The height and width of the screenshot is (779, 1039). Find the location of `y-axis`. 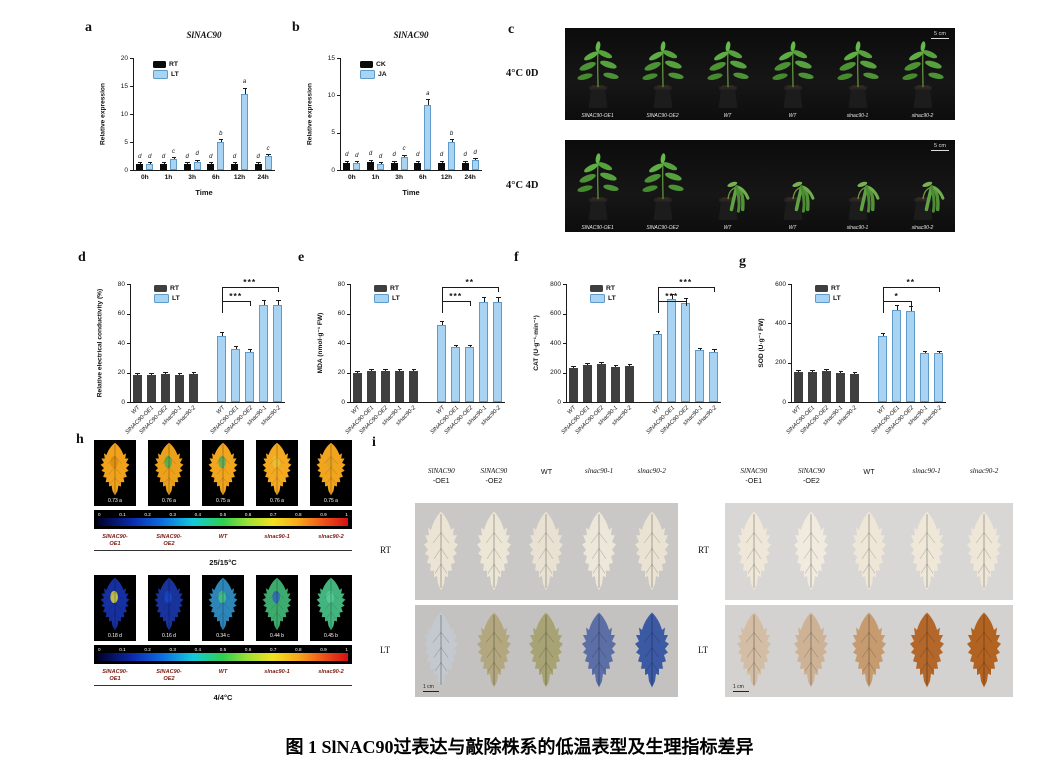

y-axis is located at coordinates (567, 343).